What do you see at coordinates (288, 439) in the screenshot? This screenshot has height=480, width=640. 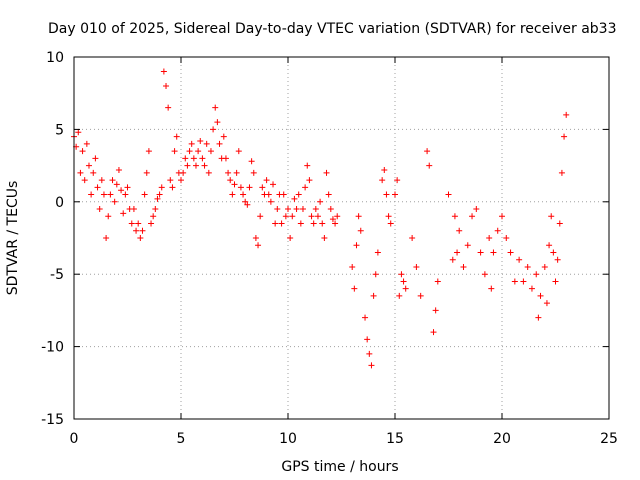 I see `x-tick-label: 10` at bounding box center [288, 439].